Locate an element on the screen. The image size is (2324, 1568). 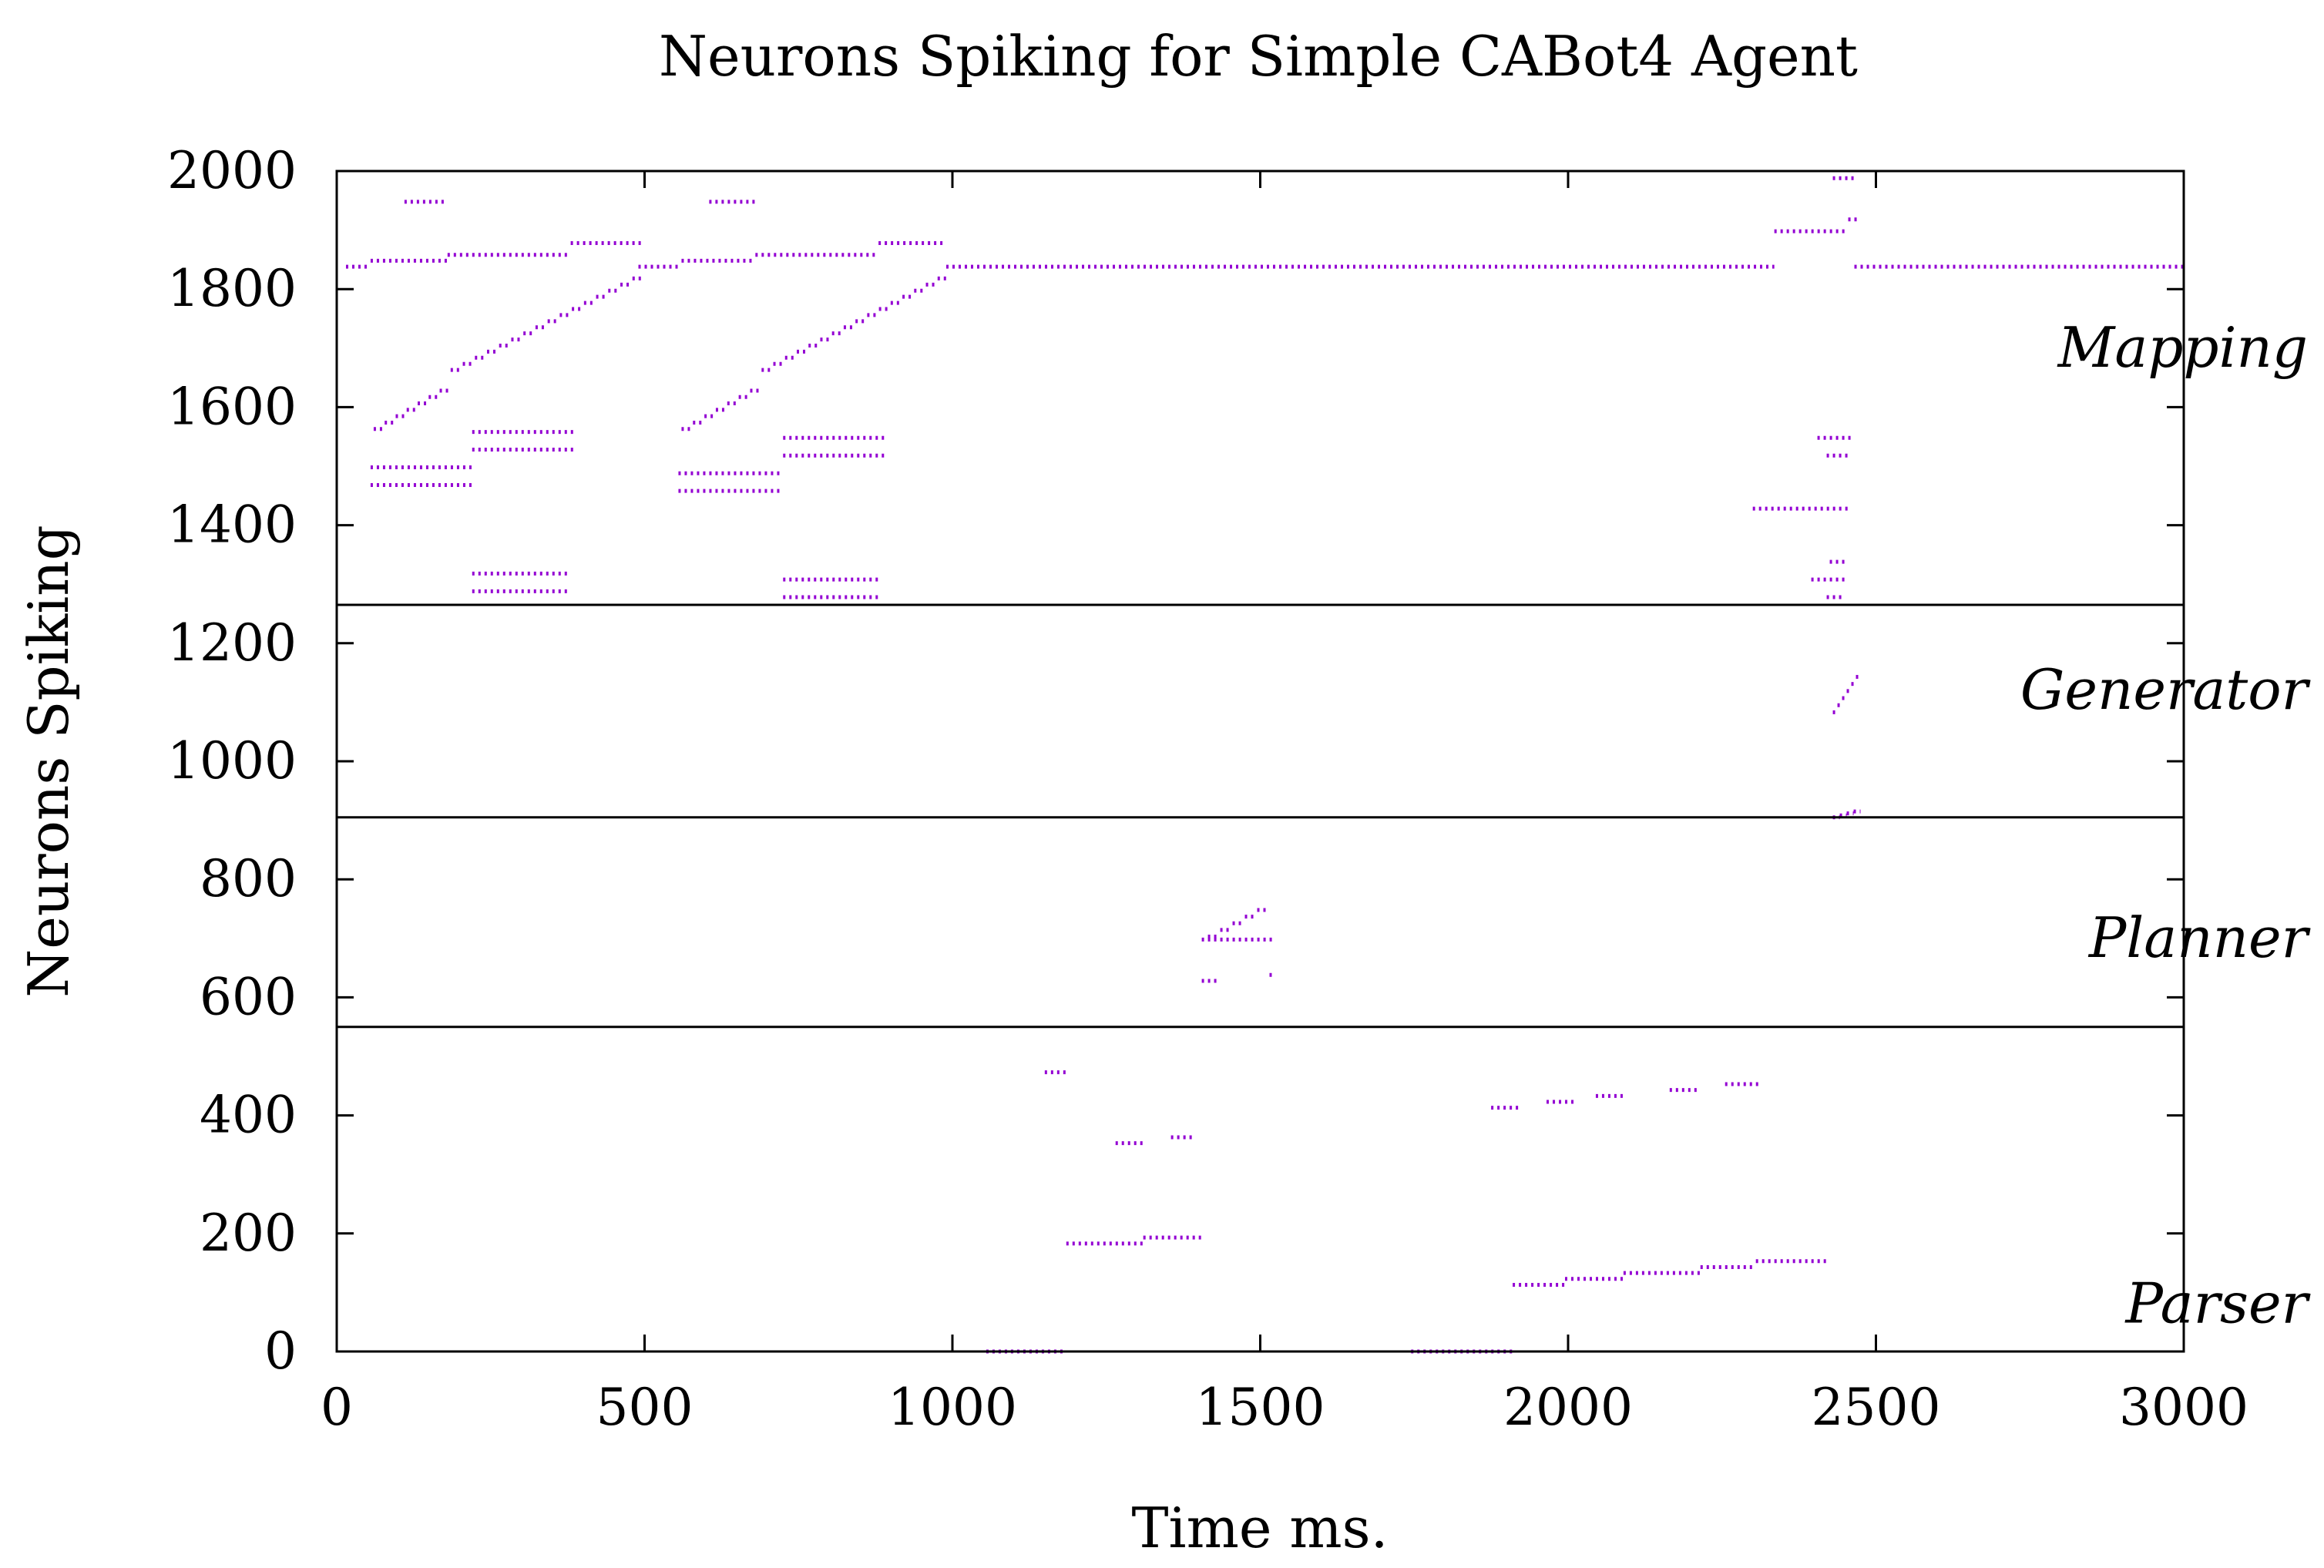
y-tick-label: 2000 is located at coordinates (232, 170).